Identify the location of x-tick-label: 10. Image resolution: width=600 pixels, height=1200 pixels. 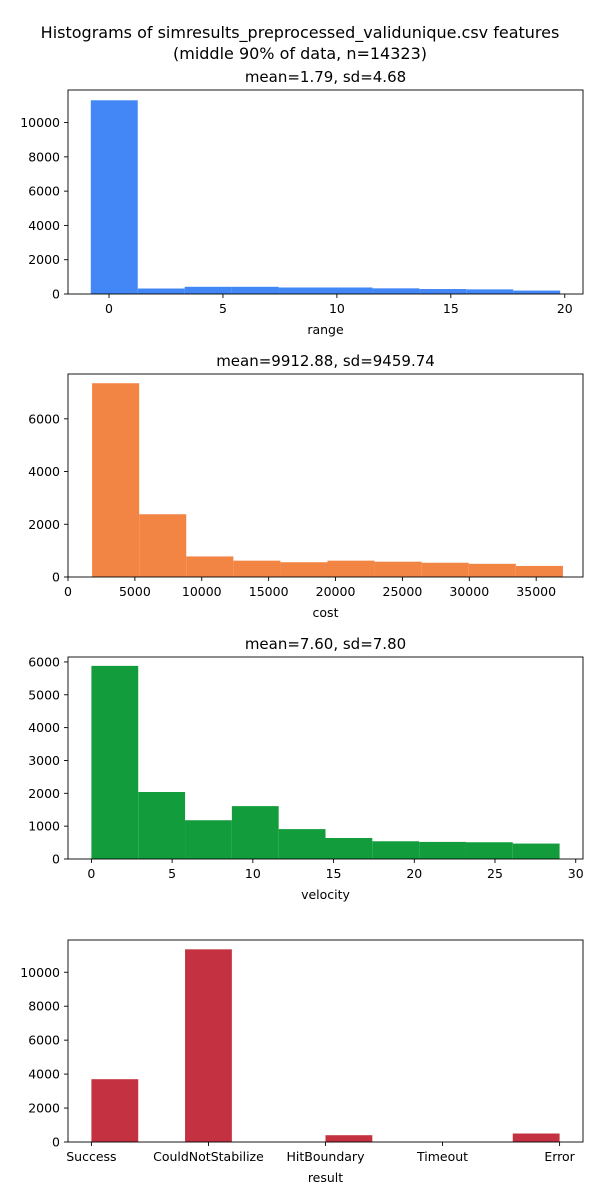
(337, 308).